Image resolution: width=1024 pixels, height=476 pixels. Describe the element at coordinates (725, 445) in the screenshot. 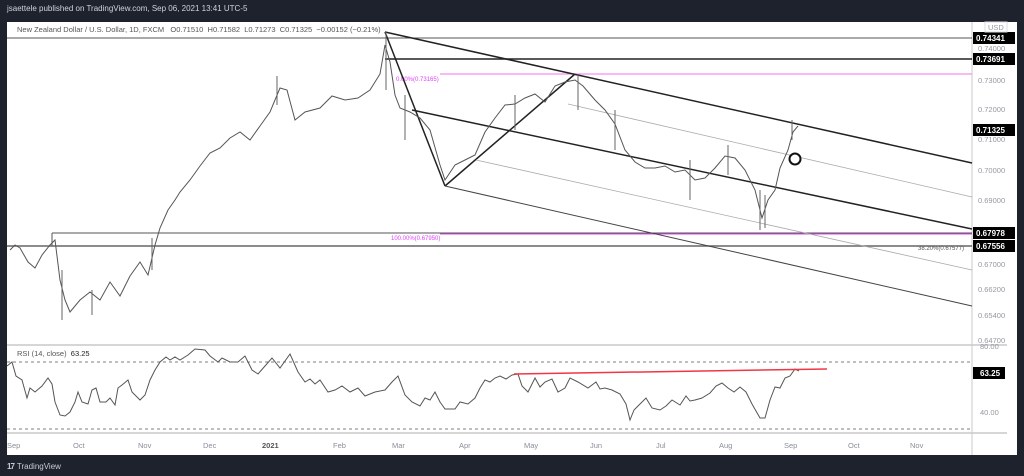

I see `svg-text: Aug` at that location.